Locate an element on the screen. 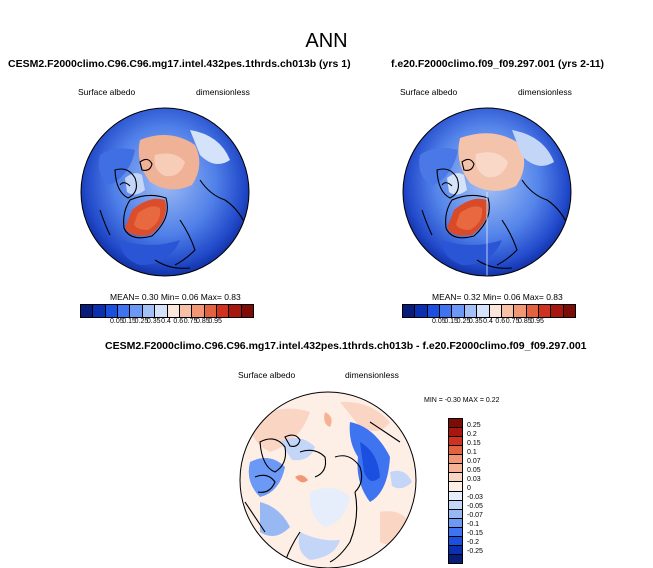 Image resolution: width=653 pixels, height=568 pixels. panel2-colorbar-tick-label: 0.35 is located at coordinates (475, 321).